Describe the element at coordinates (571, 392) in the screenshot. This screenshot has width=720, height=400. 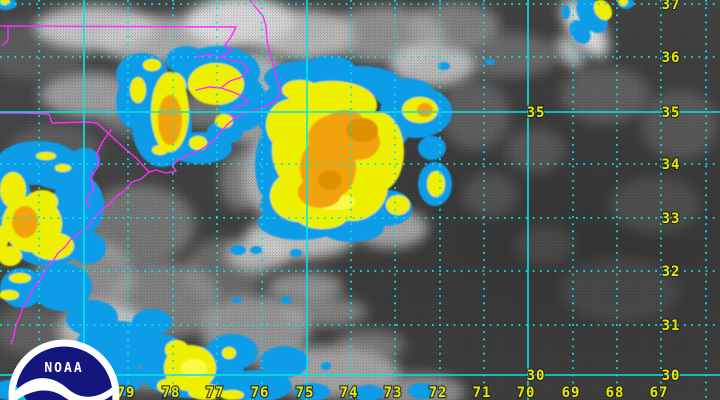
I see `longitude-label-69: 69` at that location.